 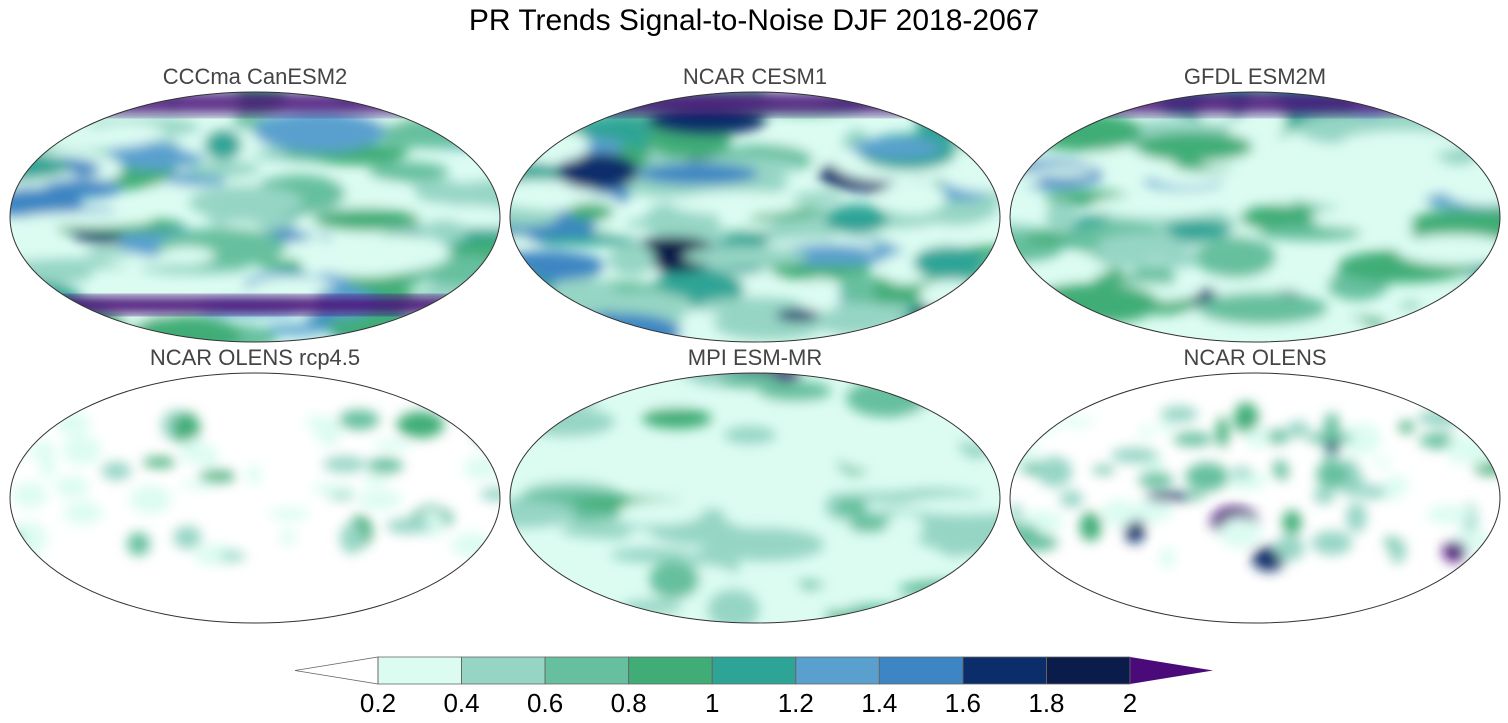 What do you see at coordinates (545, 703) in the screenshot?
I see `colorbar-tick-label: 0.6` at bounding box center [545, 703].